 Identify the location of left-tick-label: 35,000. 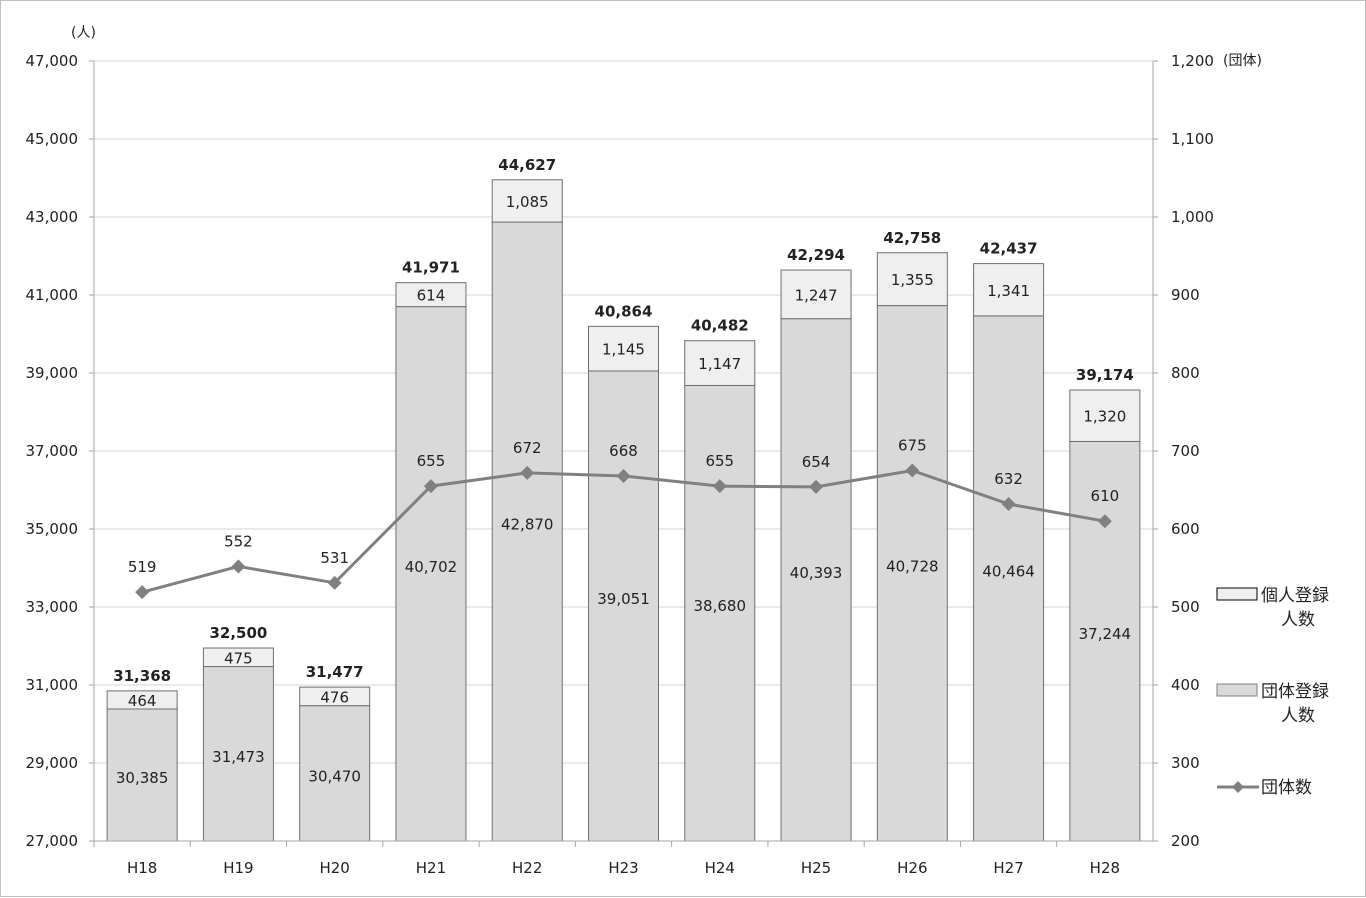
(52, 529).